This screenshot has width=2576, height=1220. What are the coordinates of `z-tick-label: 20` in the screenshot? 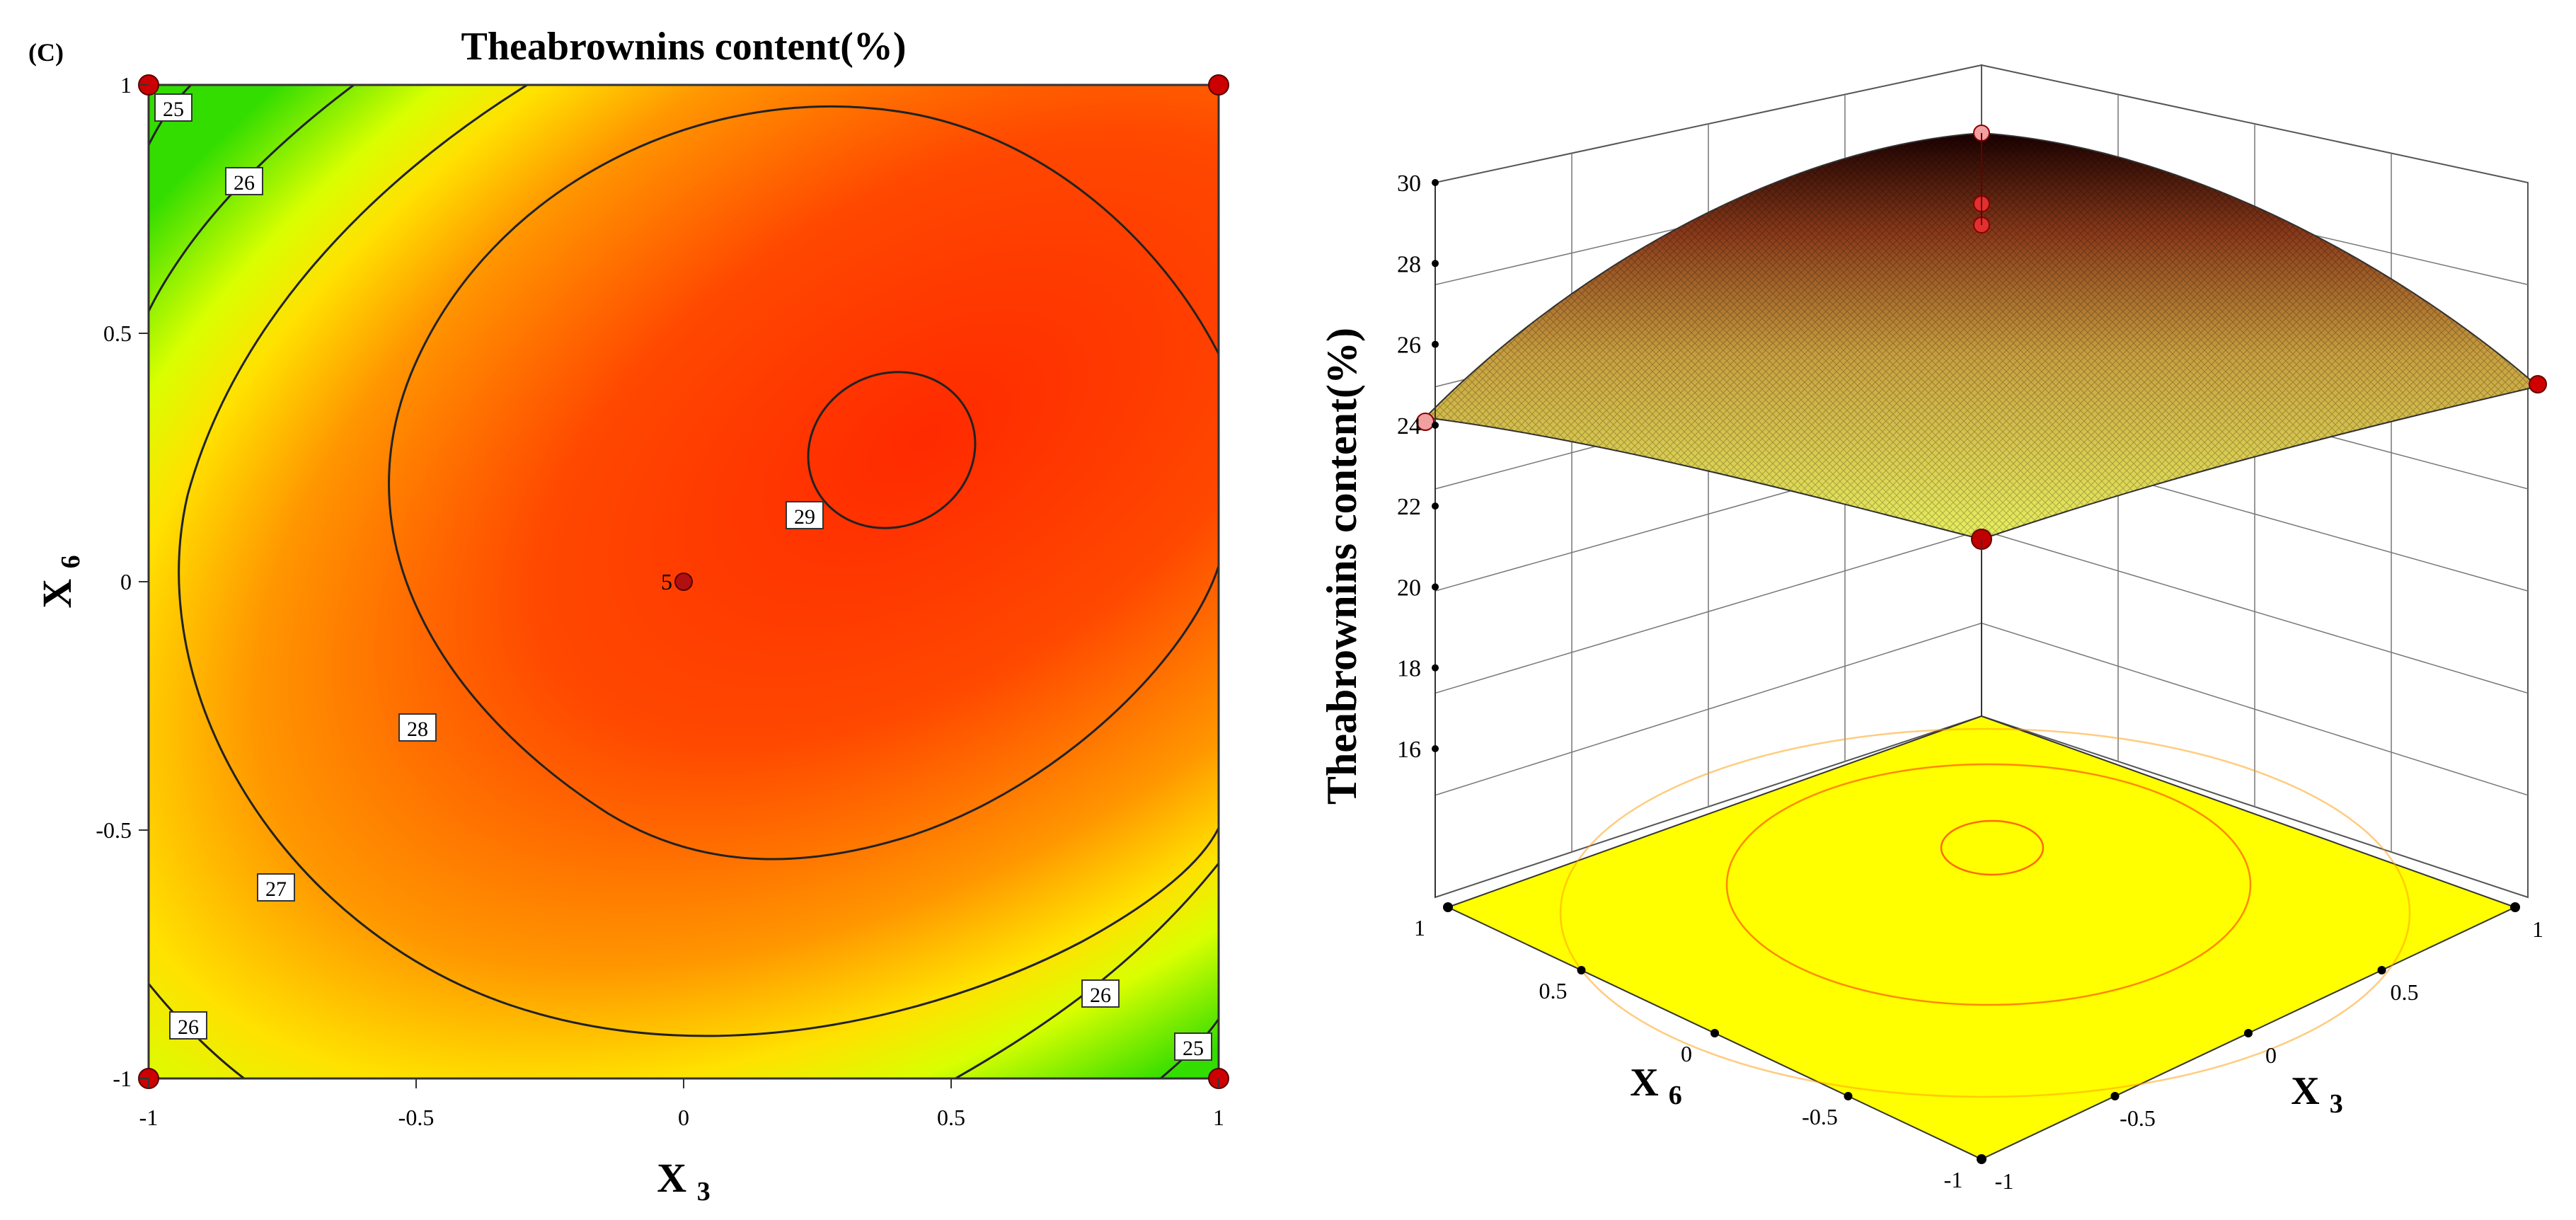 It's located at (1409, 588).